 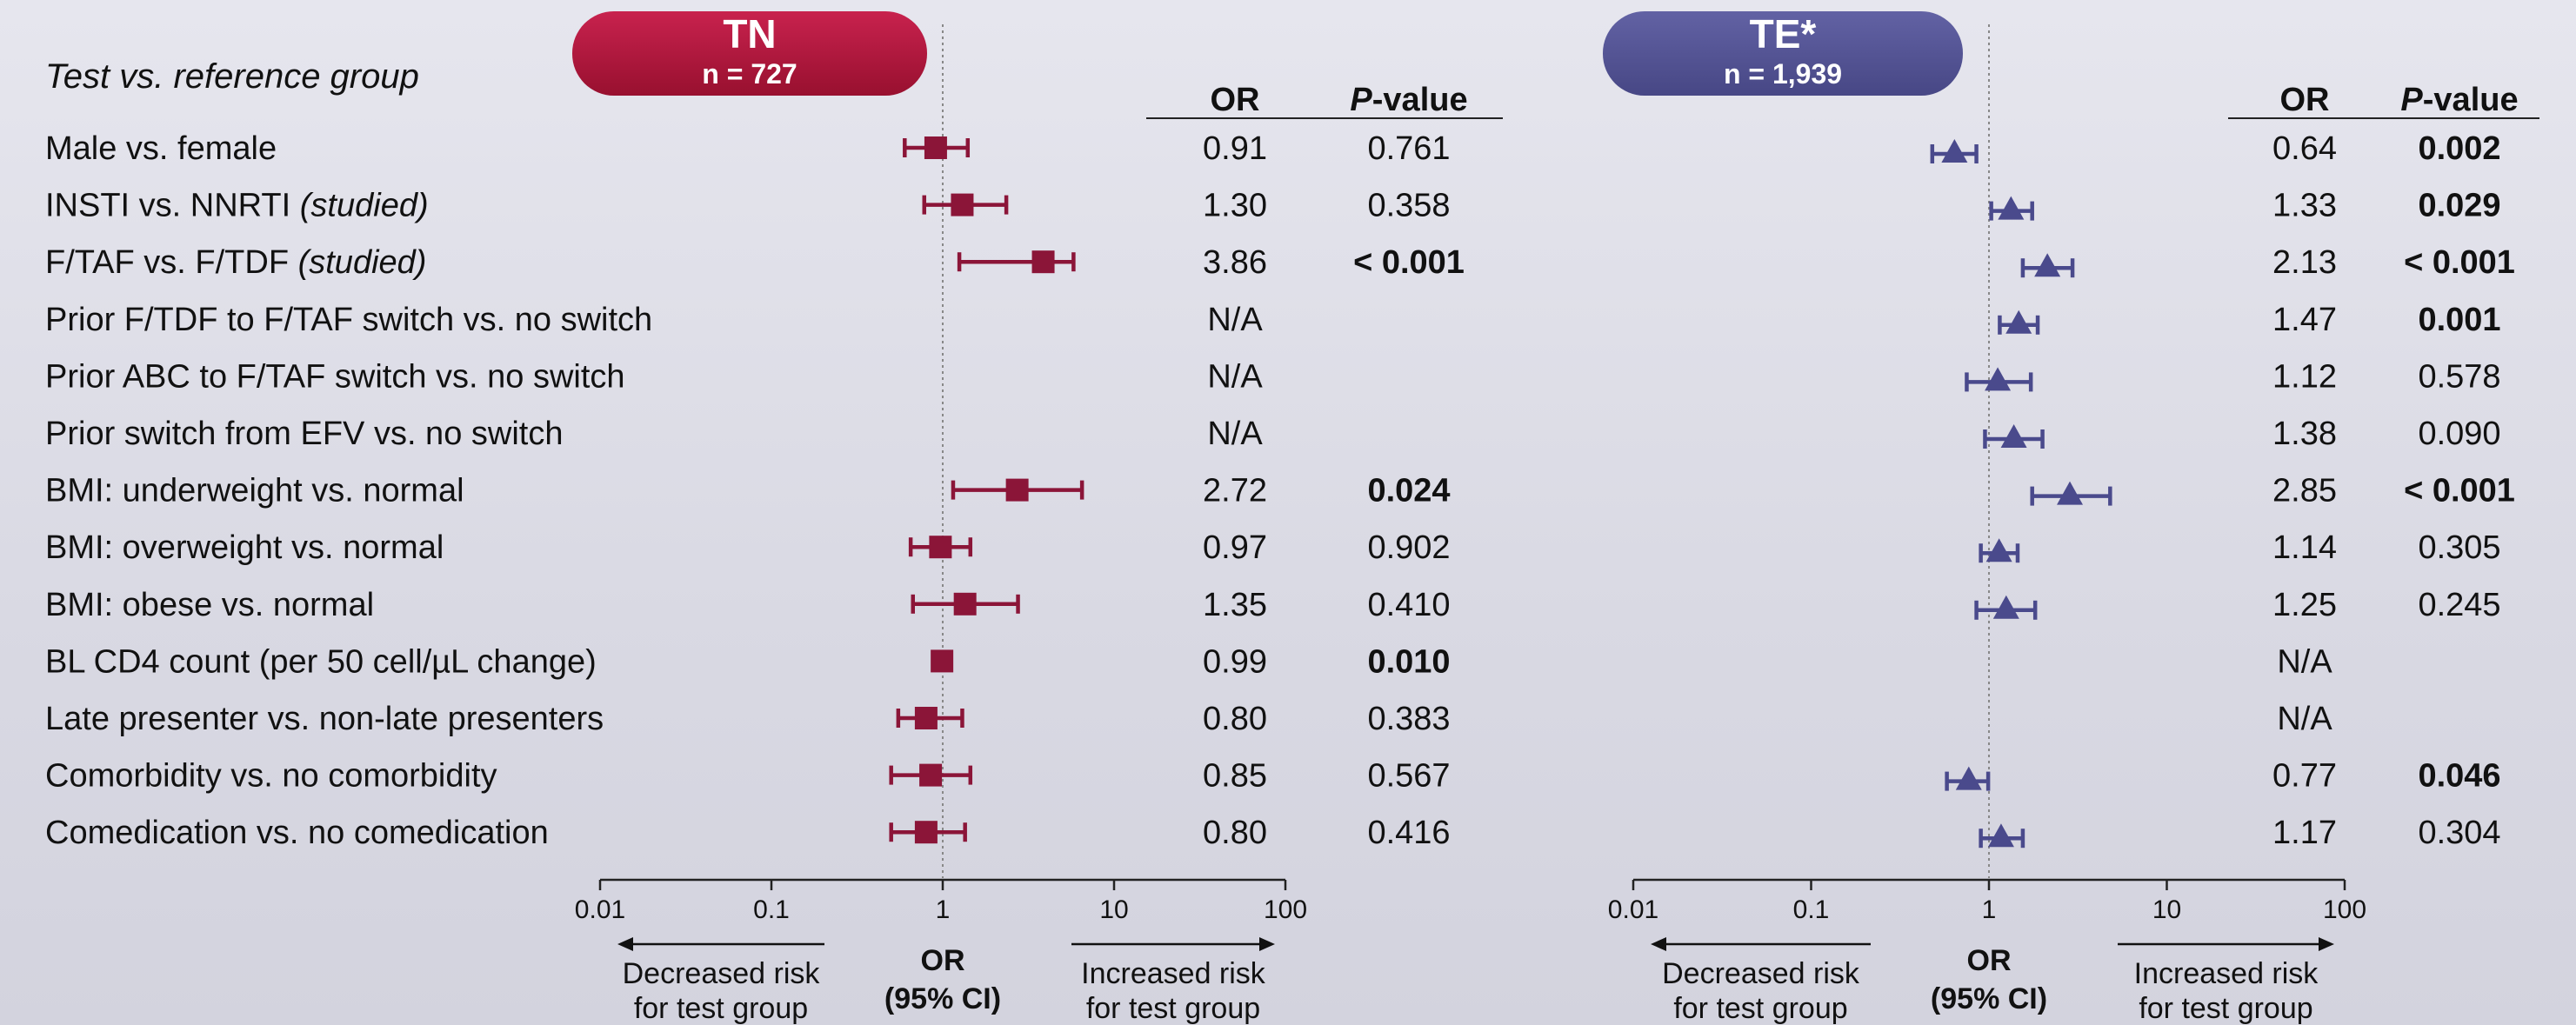 I want to click on te-or-value: 1.47, so click(x=2304, y=320).